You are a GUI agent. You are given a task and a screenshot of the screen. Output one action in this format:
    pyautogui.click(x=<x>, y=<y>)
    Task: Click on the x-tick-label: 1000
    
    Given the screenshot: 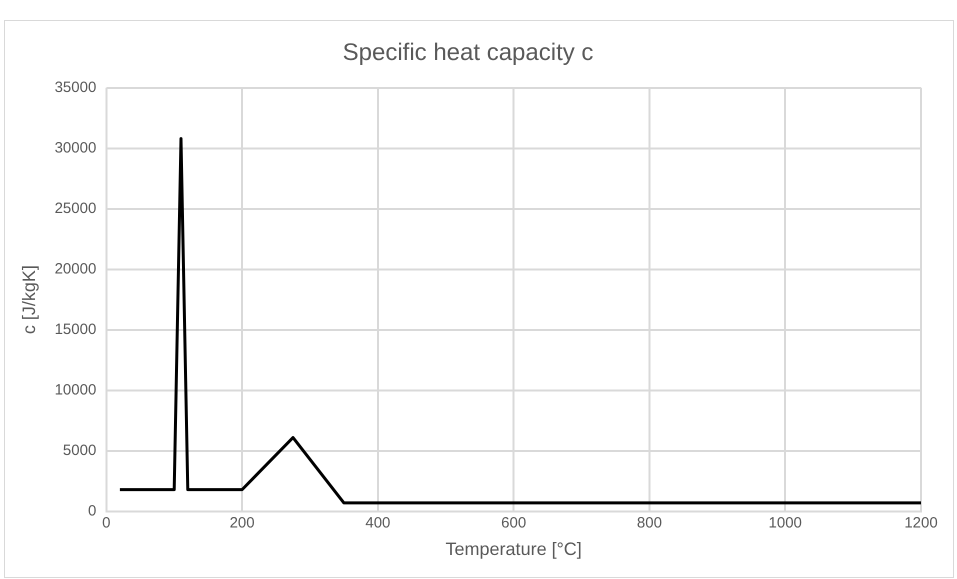 What is the action you would take?
    pyautogui.click(x=785, y=523)
    